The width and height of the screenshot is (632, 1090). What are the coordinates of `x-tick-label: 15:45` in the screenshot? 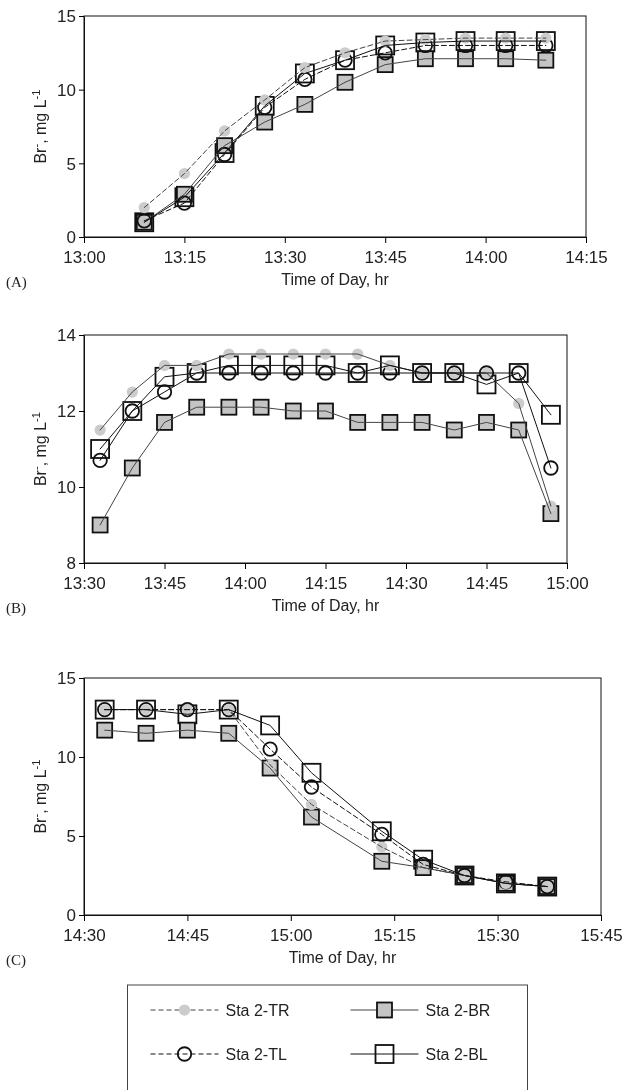 It's located at (601, 935).